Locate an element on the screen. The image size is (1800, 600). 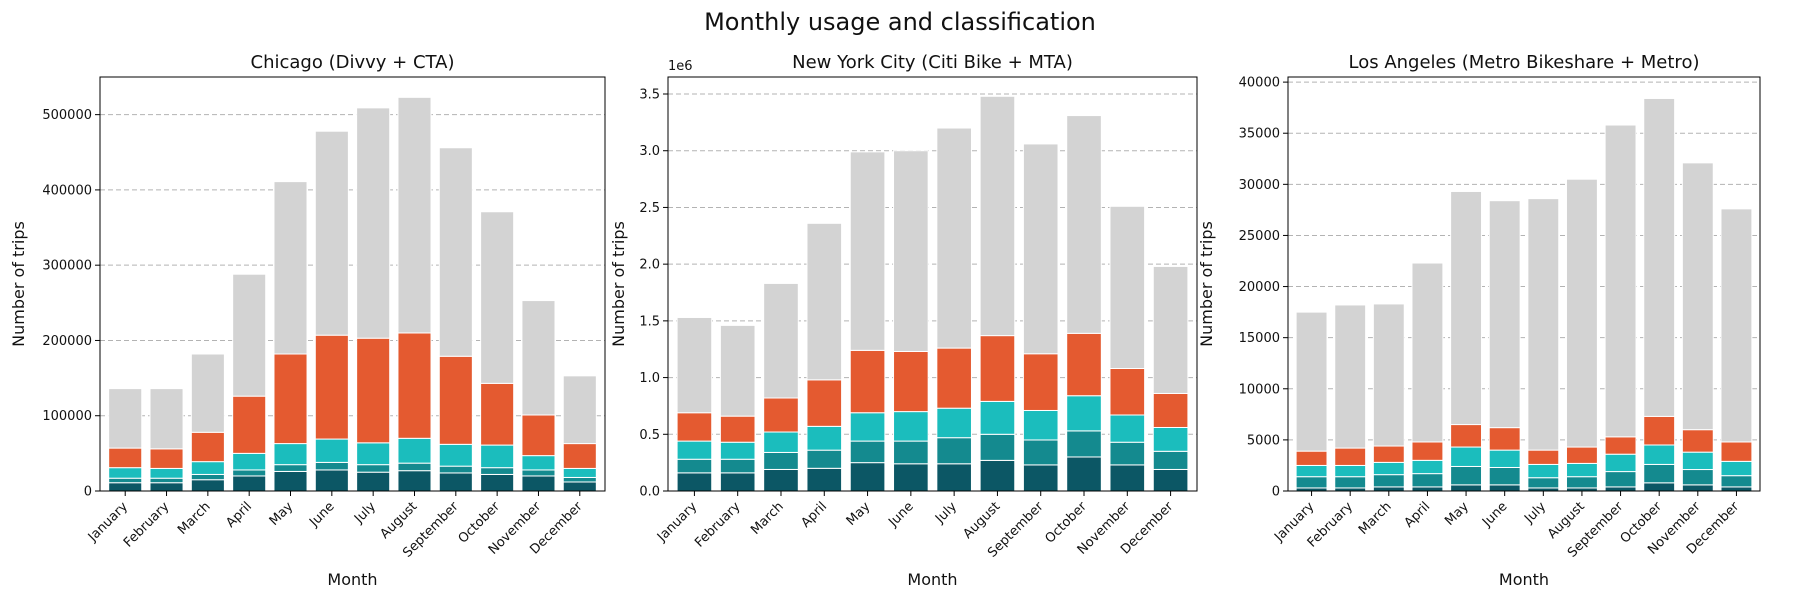
y-tick-label: 200000 is located at coordinates (67, 341).